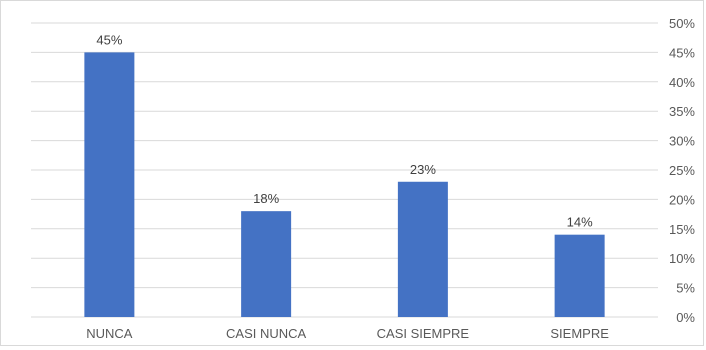  What do you see at coordinates (685, 288) in the screenshot?
I see `y-tick-label: 5%` at bounding box center [685, 288].